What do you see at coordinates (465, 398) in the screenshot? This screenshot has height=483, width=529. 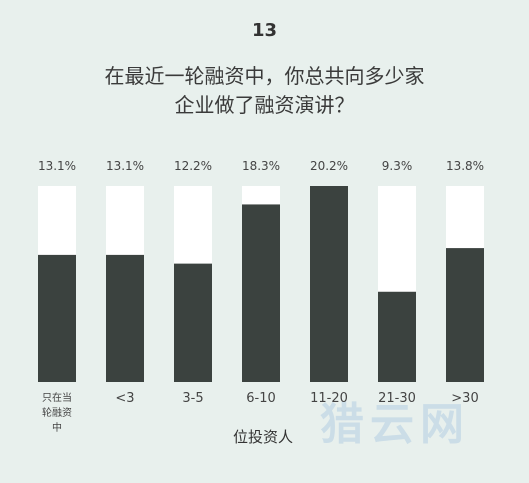 I see `x-tick-label: >30` at bounding box center [465, 398].